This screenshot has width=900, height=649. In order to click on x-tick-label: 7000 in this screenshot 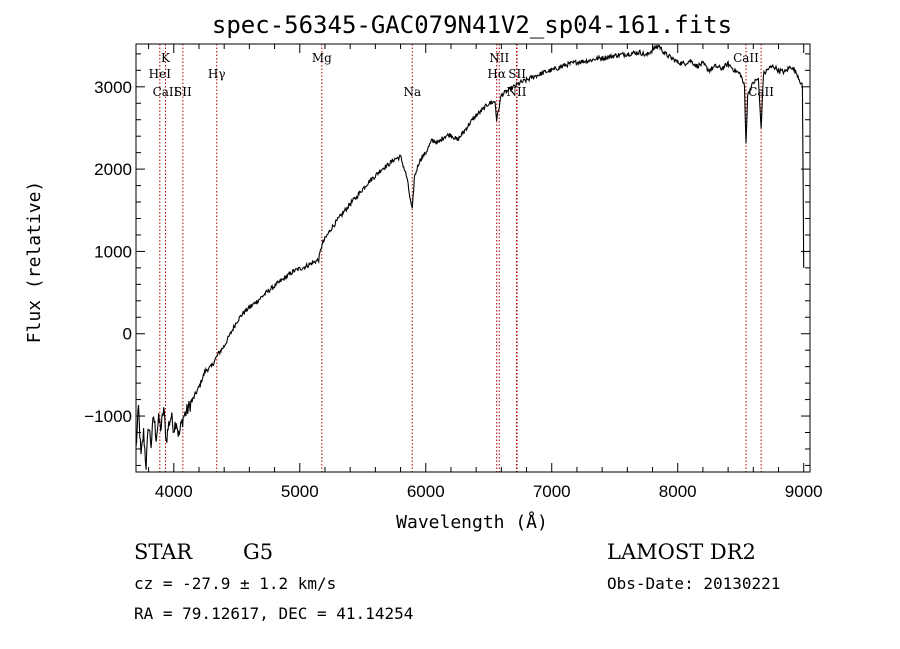, I will do `click(552, 491)`.